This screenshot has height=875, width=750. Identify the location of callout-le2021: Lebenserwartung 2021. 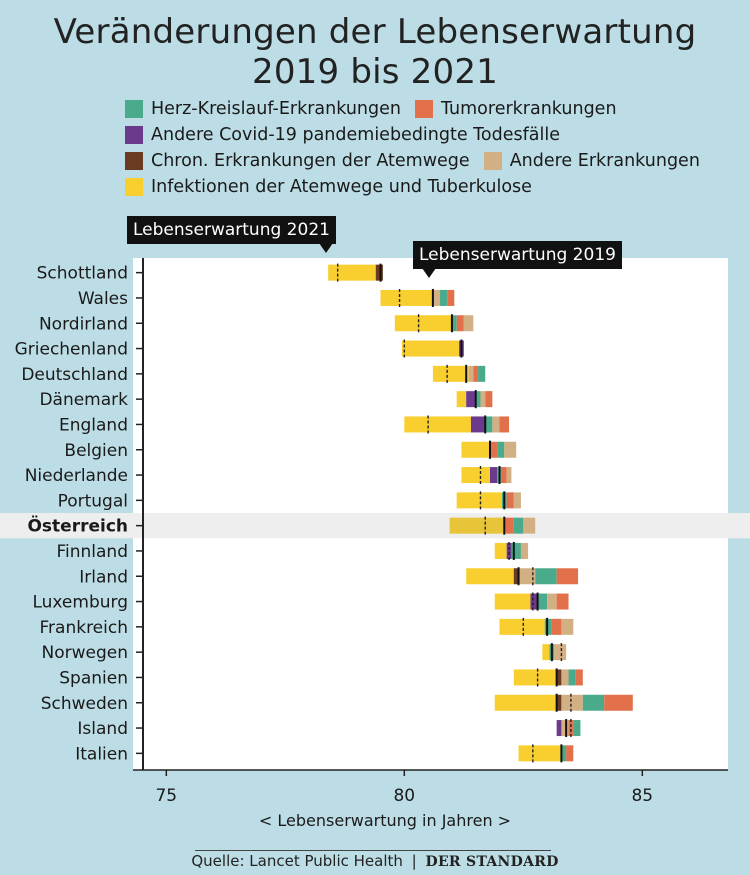
(231, 230).